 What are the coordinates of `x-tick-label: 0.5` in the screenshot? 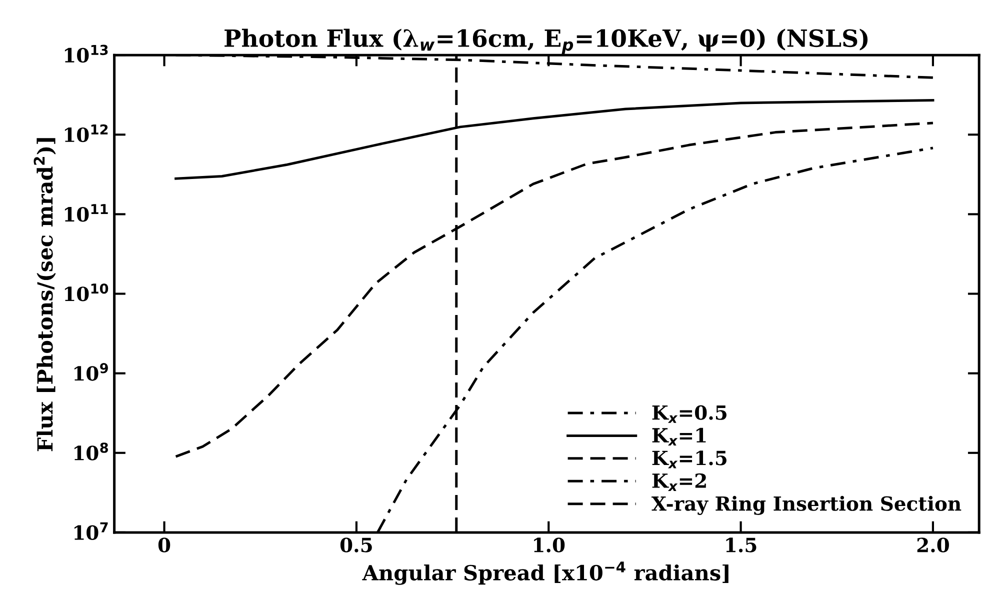 It's located at (356, 545).